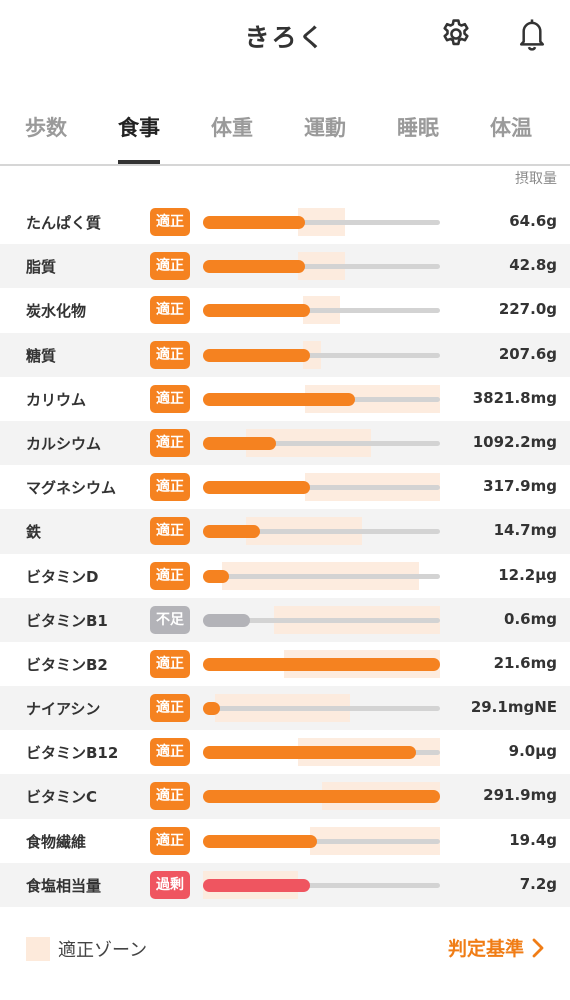  I want to click on intake-amount: 12.2μg, so click(527, 574).